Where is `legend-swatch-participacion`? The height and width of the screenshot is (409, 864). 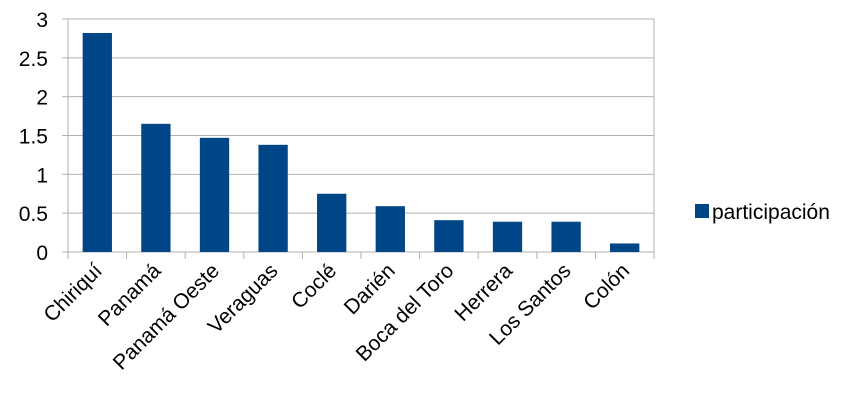 legend-swatch-participacion is located at coordinates (702, 211).